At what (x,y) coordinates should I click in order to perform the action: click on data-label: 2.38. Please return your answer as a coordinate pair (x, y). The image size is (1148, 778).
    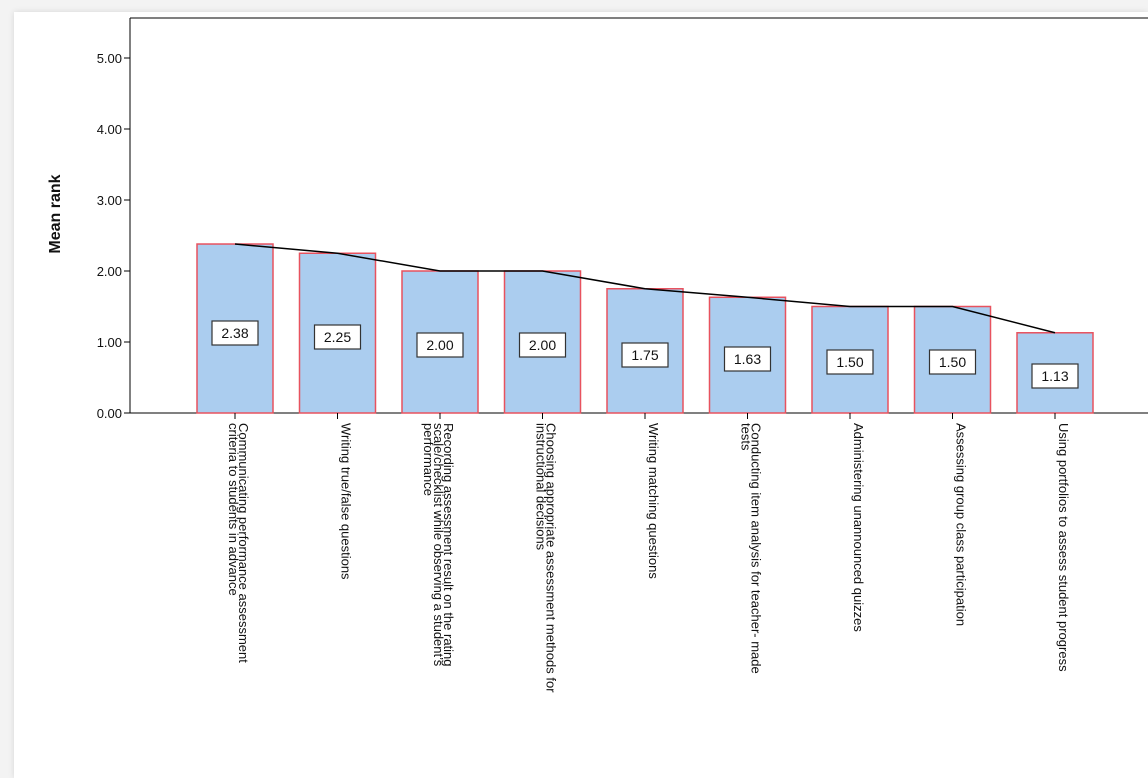
    Looking at the image, I should click on (234, 333).